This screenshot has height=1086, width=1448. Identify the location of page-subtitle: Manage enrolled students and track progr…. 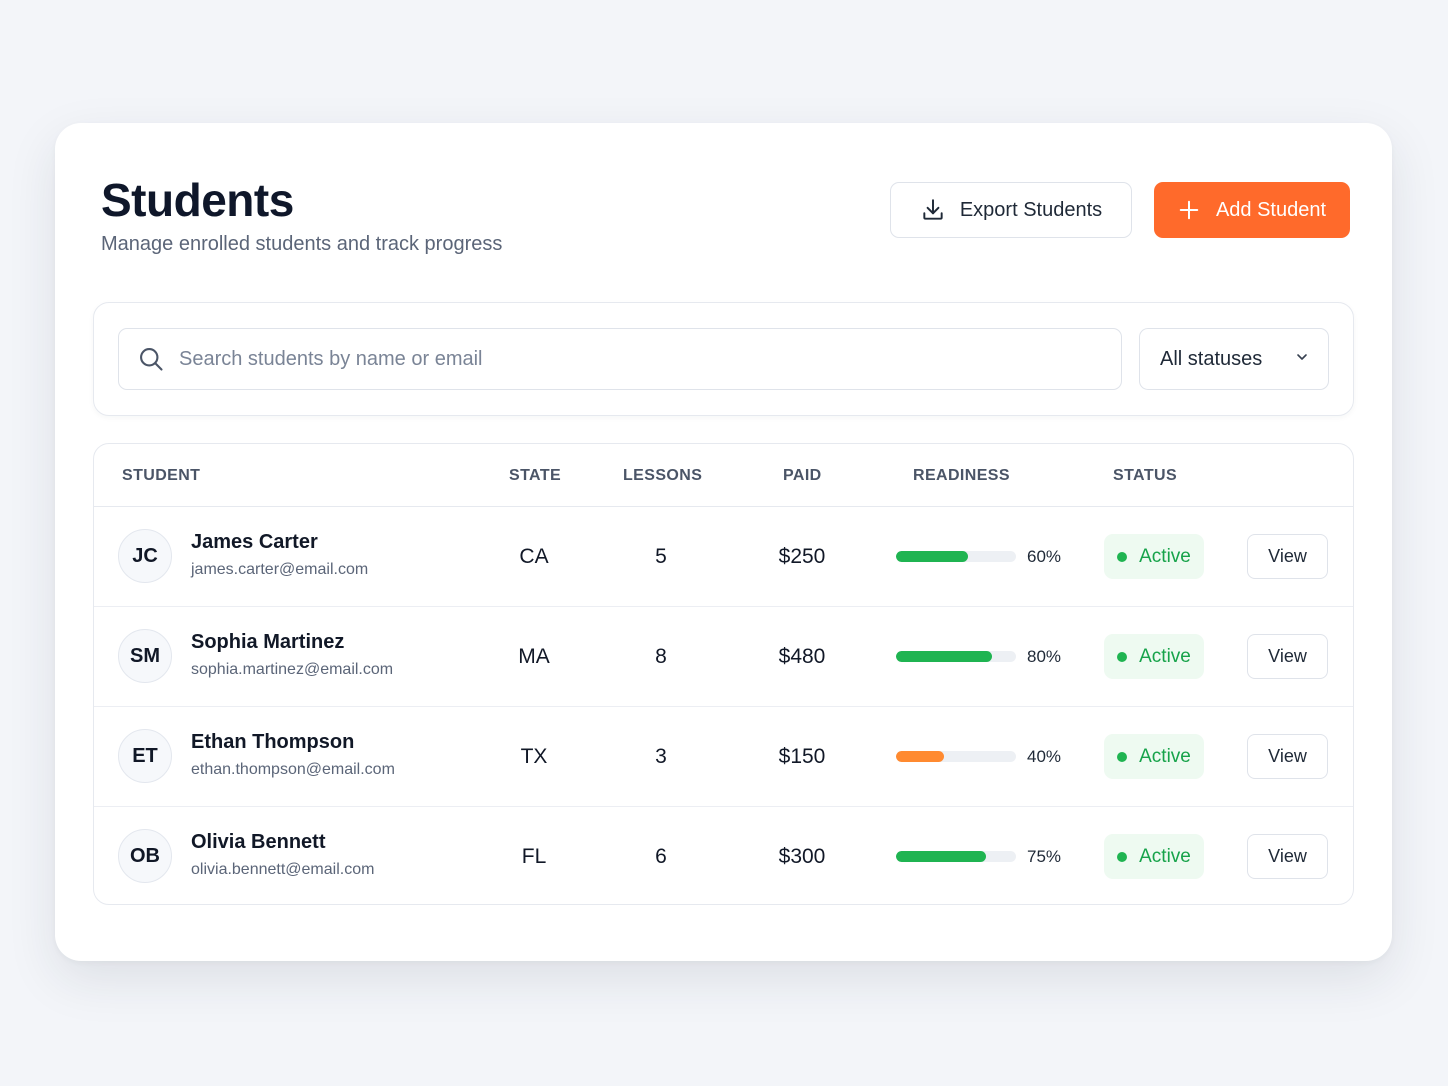
(302, 244).